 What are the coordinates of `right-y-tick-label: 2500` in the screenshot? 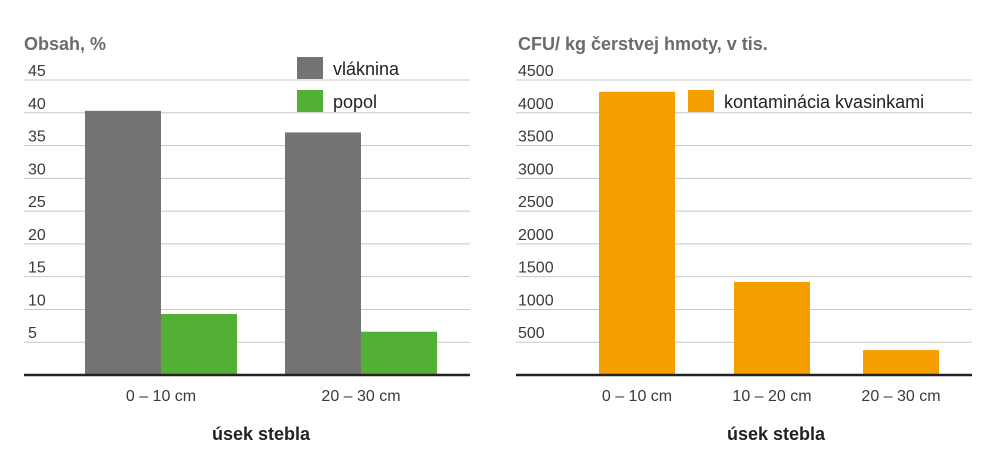 It's located at (536, 202).